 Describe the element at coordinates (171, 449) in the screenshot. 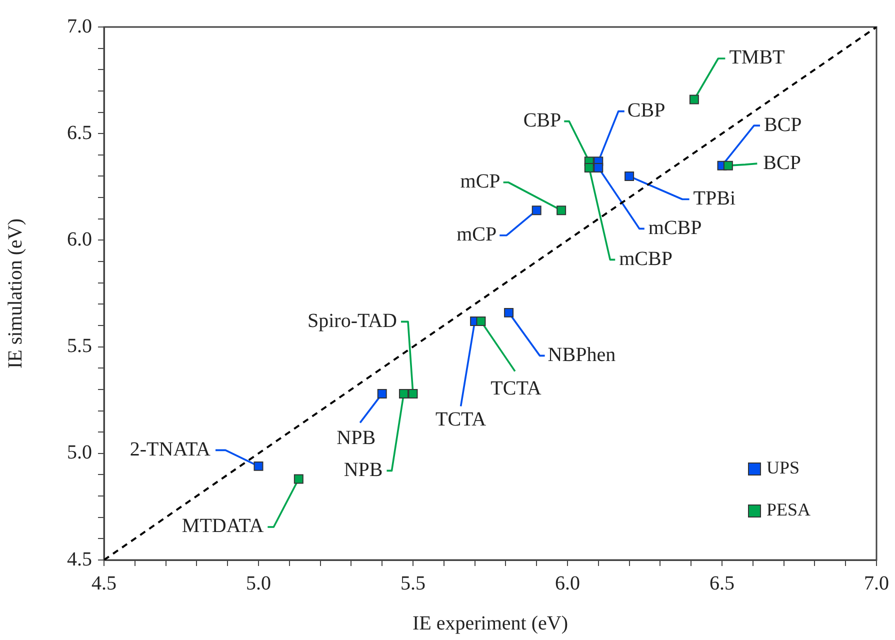

I see `annotation: 2-TNATA` at that location.